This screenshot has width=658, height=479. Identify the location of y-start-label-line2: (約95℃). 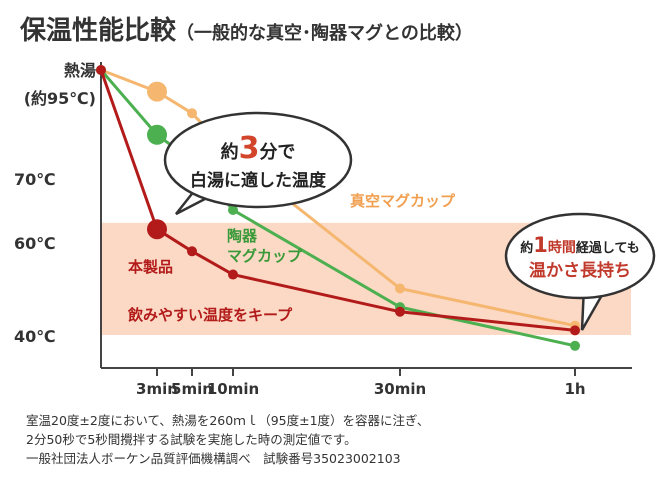
(60, 98).